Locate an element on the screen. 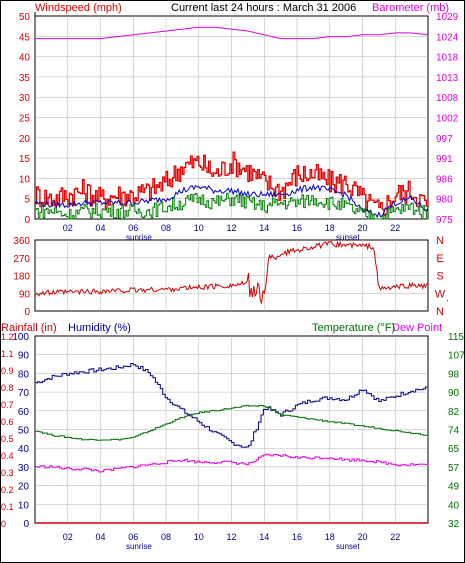  humidity-tick-20: 20 is located at coordinates (24, 487).